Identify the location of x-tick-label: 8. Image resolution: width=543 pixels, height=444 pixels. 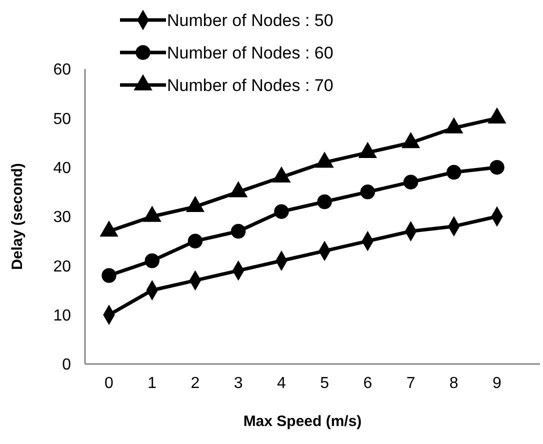
(453, 383).